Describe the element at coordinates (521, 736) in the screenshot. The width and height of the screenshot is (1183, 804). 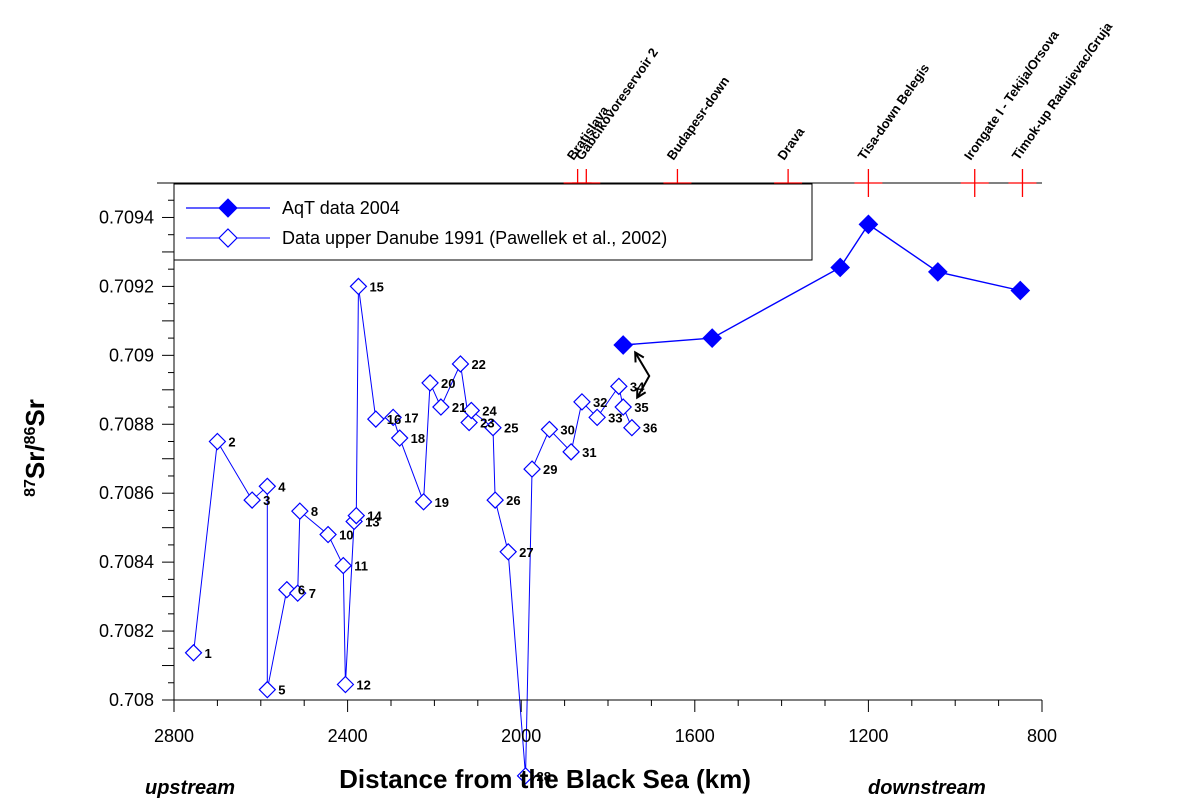
I see `x-tick-label: 2000` at that location.